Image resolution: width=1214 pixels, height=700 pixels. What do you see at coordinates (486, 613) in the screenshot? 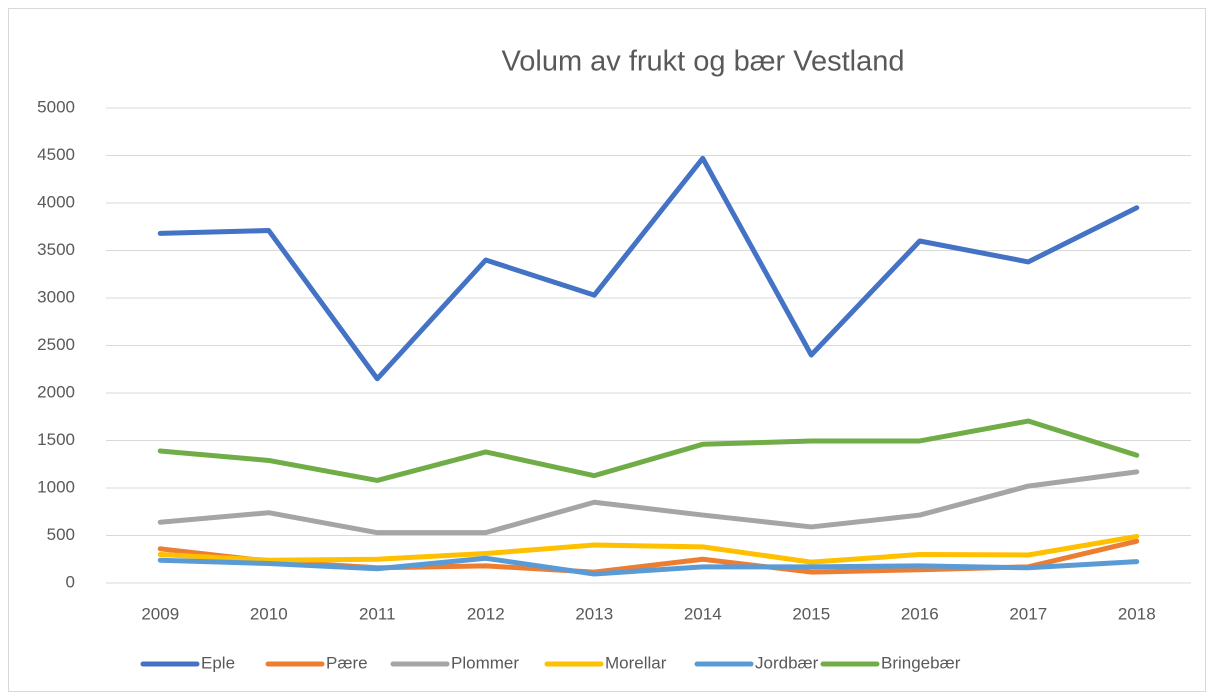
I see `x-tick-label: 2012` at bounding box center [486, 613].